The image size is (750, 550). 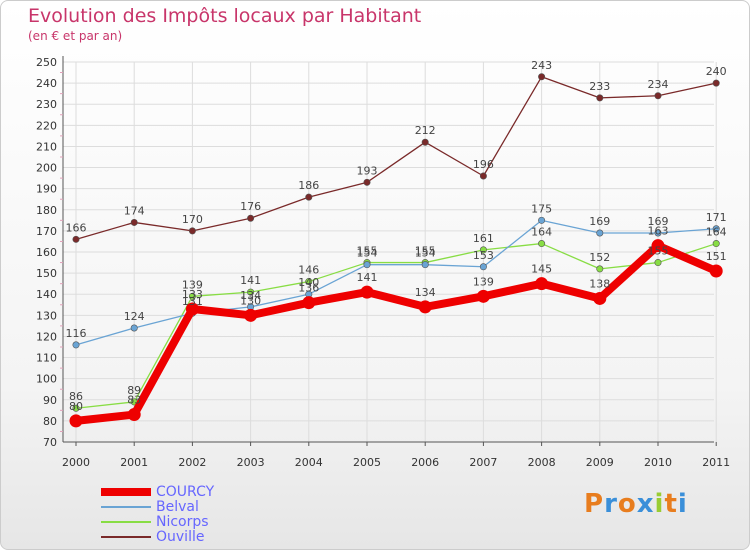 I want to click on y-tick-label: 170, so click(x=46, y=231).